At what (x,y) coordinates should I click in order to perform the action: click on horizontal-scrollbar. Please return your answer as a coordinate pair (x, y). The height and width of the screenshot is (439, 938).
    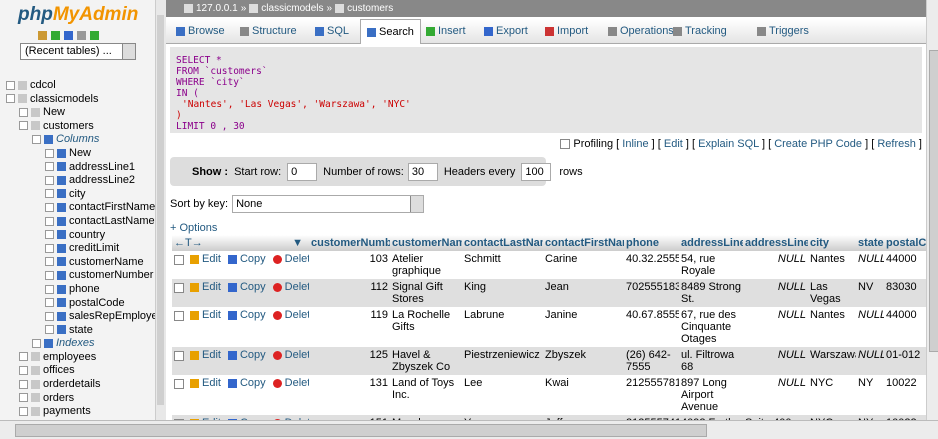
    Looking at the image, I should click on (469, 429).